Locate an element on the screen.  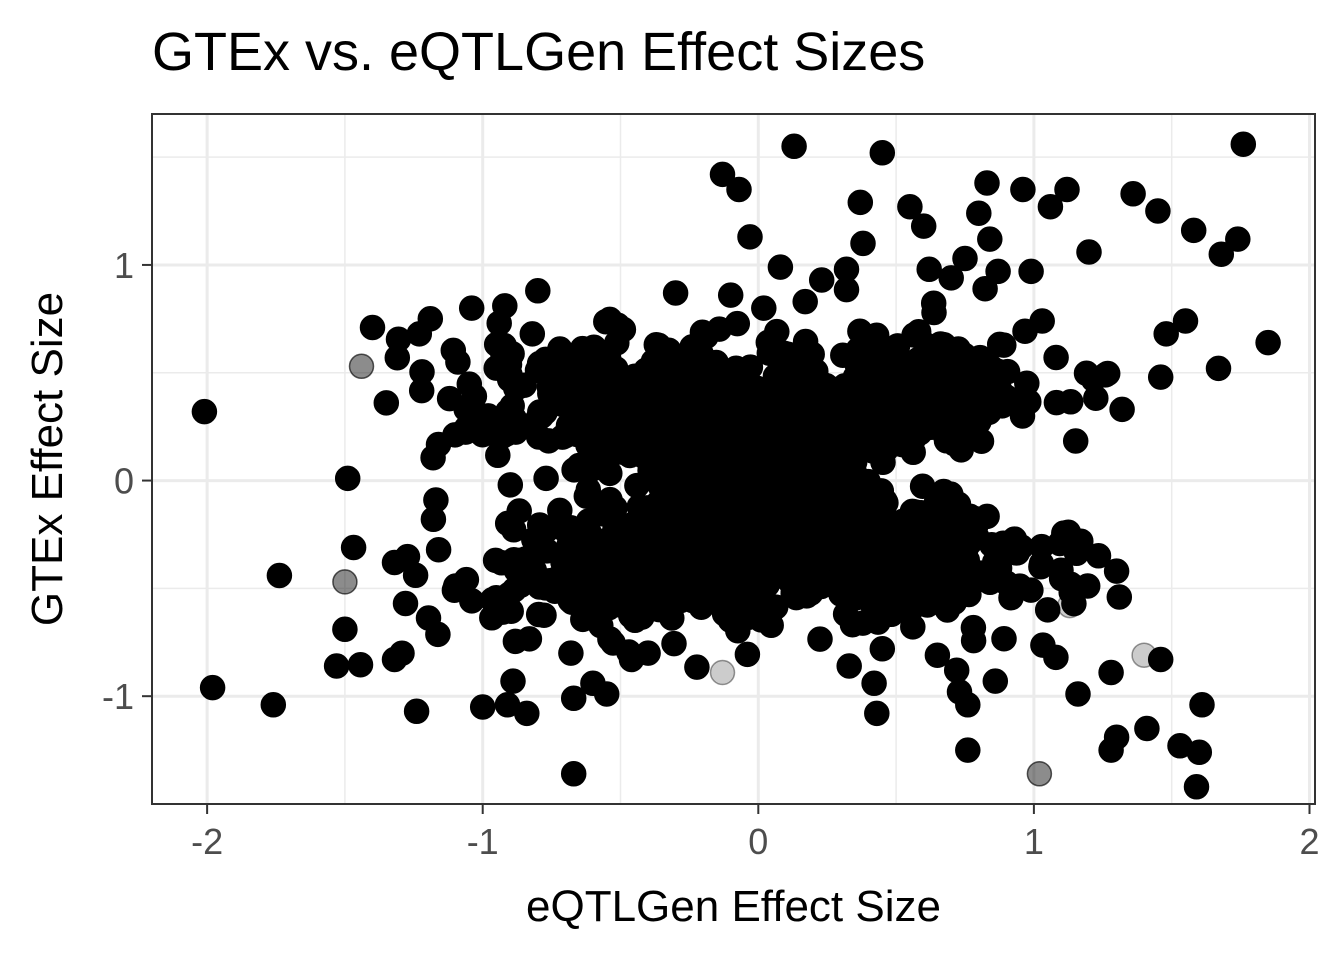
y-axis-title: GTEx Effect Size is located at coordinates (47, 459).